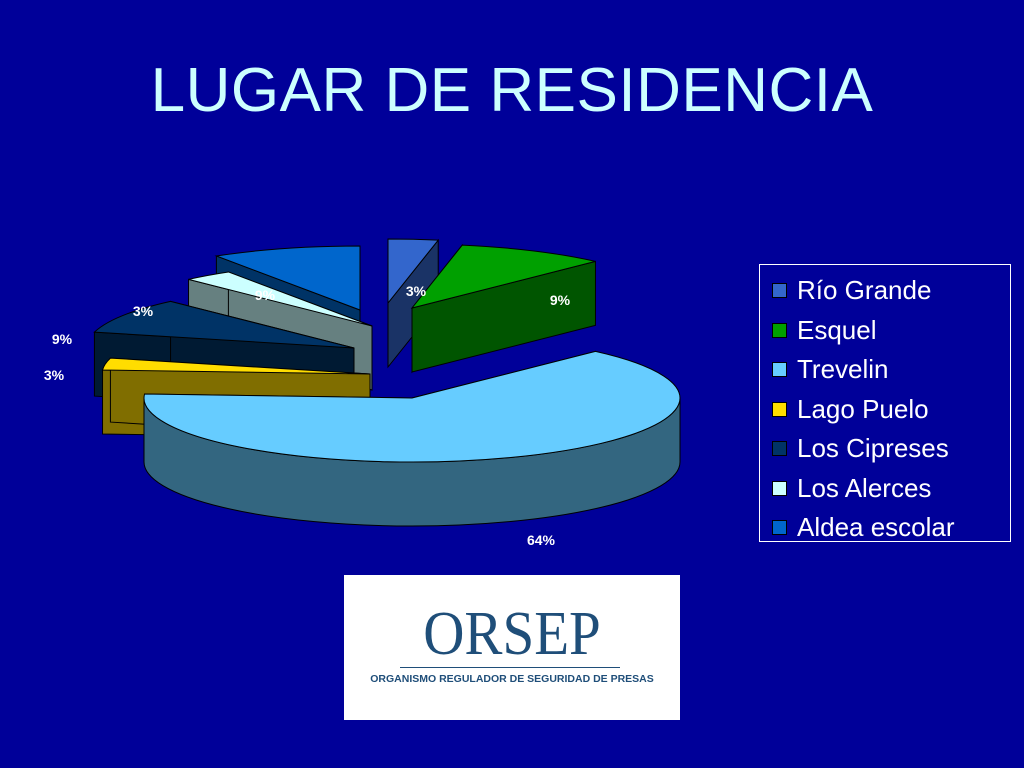 Image resolution: width=1024 pixels, height=768 pixels. I want to click on legend-item: Río Grande, so click(891, 291).